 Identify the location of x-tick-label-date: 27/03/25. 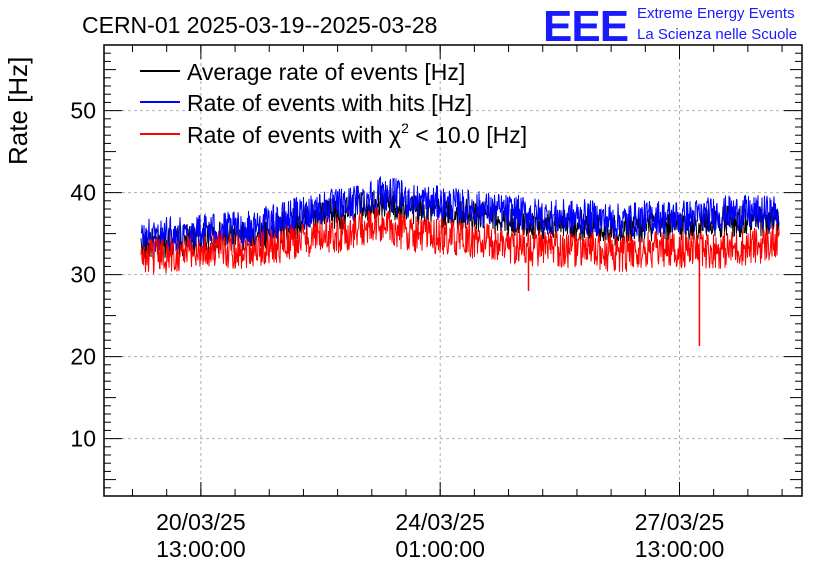
(680, 522).